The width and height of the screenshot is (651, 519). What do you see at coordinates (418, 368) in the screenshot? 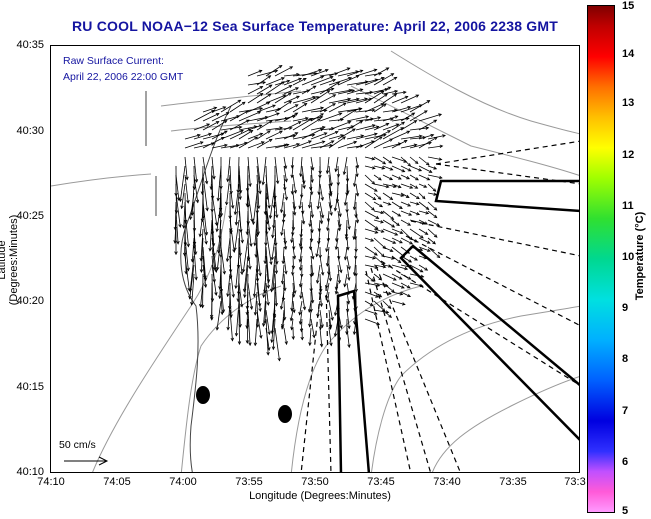
I see `radial-line` at bounding box center [418, 368].